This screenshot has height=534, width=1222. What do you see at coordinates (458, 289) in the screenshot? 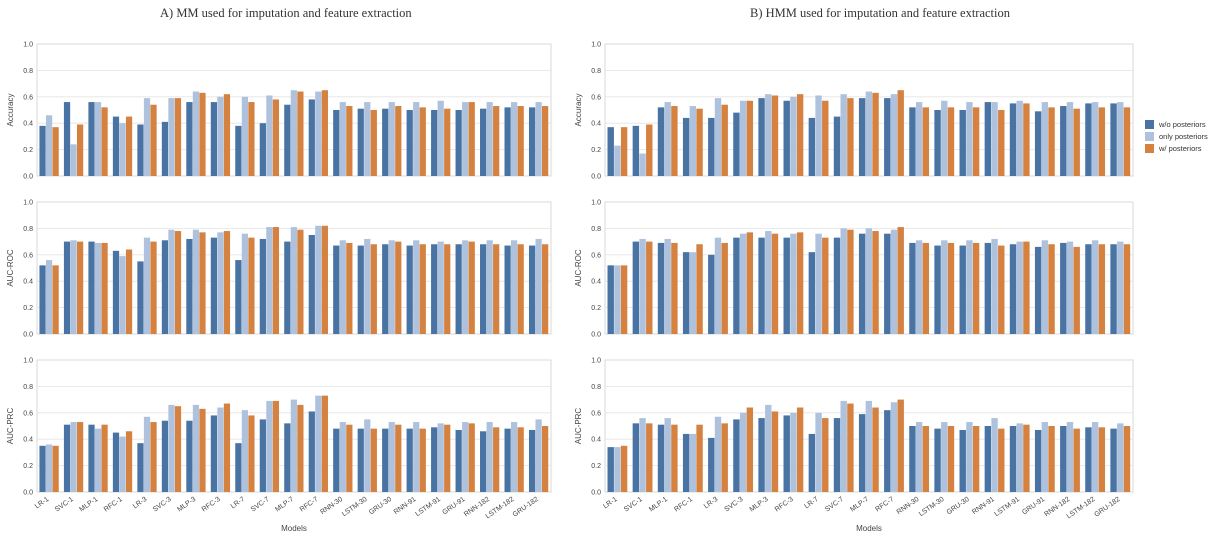
I see `panel-a-auc-roc-bar-gru-91-w-o-posteriors` at bounding box center [458, 289].